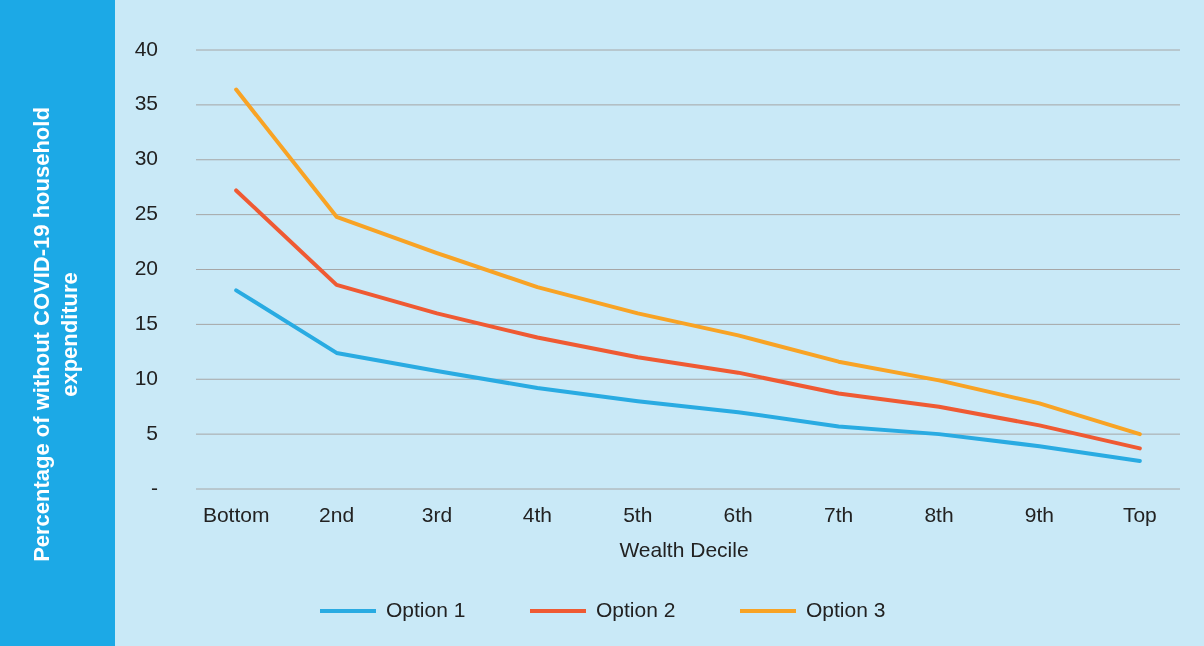  I want to click on y-tick-label: 25, so click(146, 213).